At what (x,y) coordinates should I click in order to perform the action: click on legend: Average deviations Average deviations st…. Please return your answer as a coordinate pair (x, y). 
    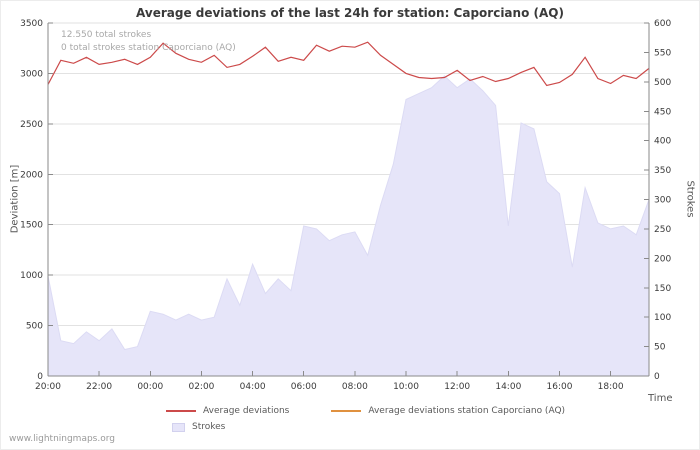
    Looking at the image, I should click on (365, 419).